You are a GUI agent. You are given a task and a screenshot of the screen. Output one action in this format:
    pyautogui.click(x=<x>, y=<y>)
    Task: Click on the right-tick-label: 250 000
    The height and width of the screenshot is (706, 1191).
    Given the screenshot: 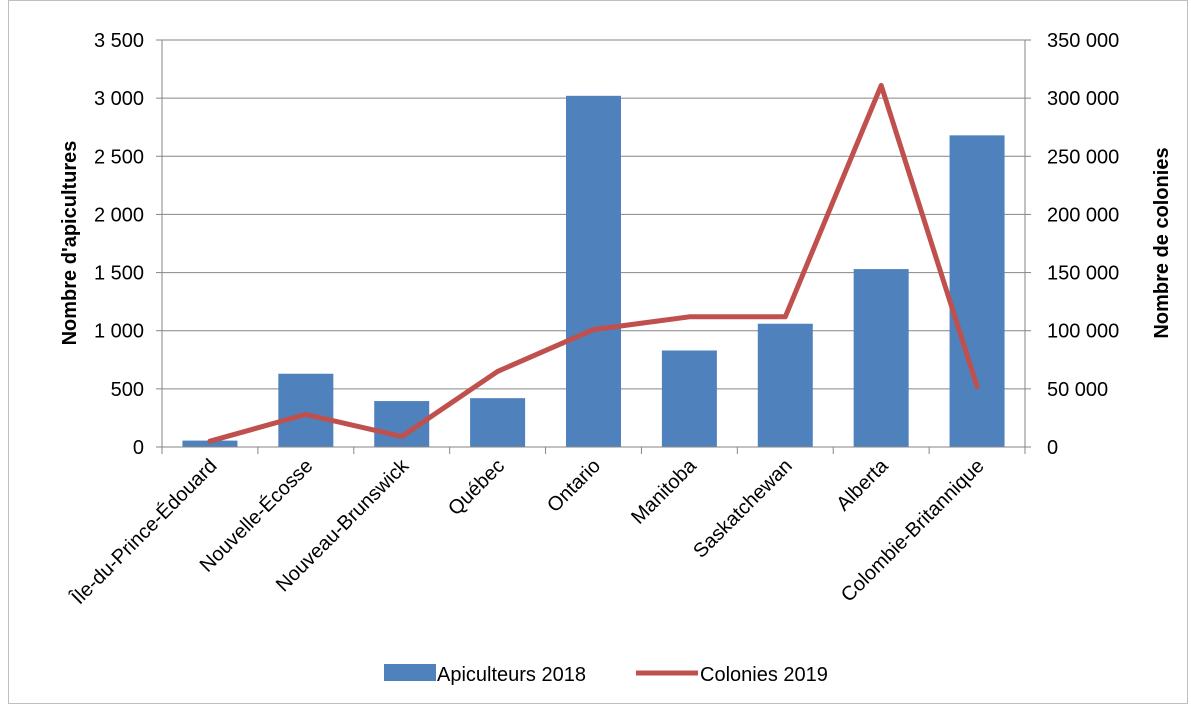 What is the action you would take?
    pyautogui.click(x=1083, y=157)
    